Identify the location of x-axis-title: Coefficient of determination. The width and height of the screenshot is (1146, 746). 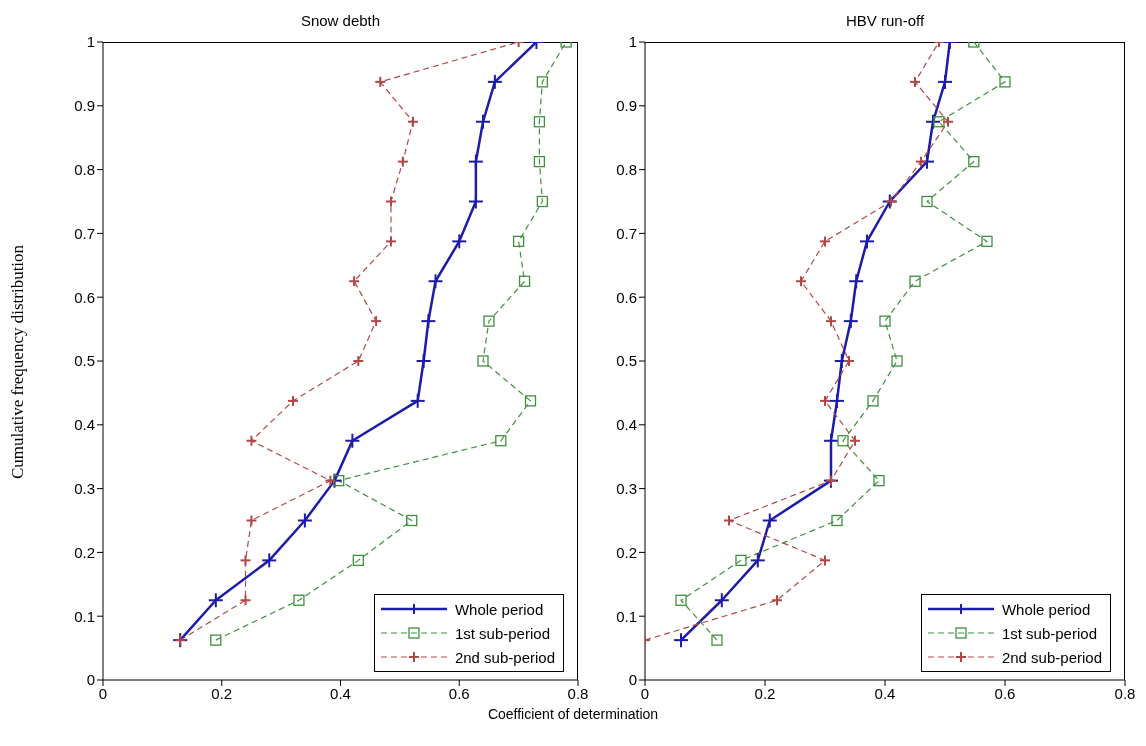
(573, 714).